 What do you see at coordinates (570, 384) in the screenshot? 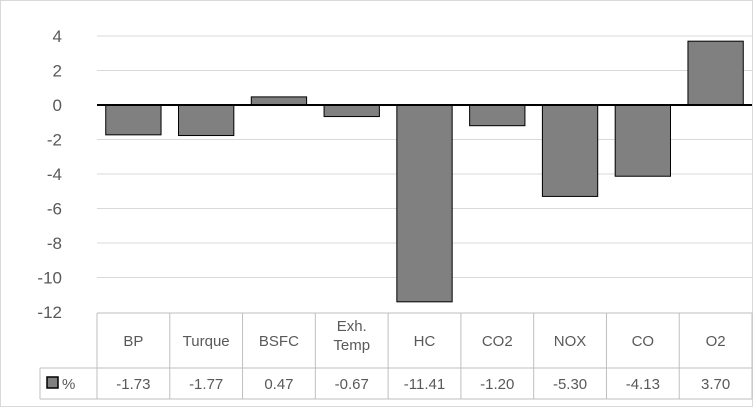
I see `data-label: -5.30` at bounding box center [570, 384].